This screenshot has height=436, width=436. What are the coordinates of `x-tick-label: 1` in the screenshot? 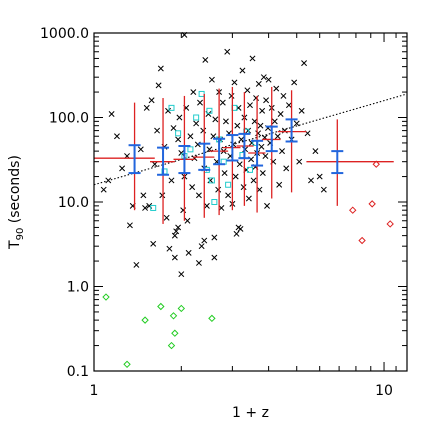 It's located at (94, 391).